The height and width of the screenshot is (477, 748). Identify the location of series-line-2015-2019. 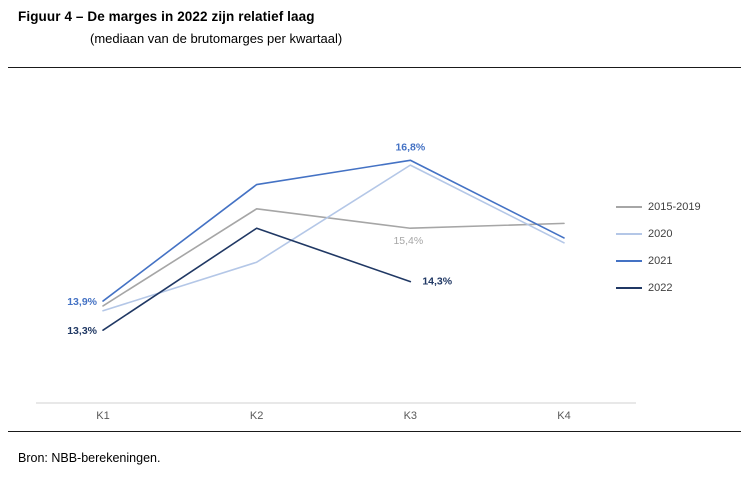
(333, 257).